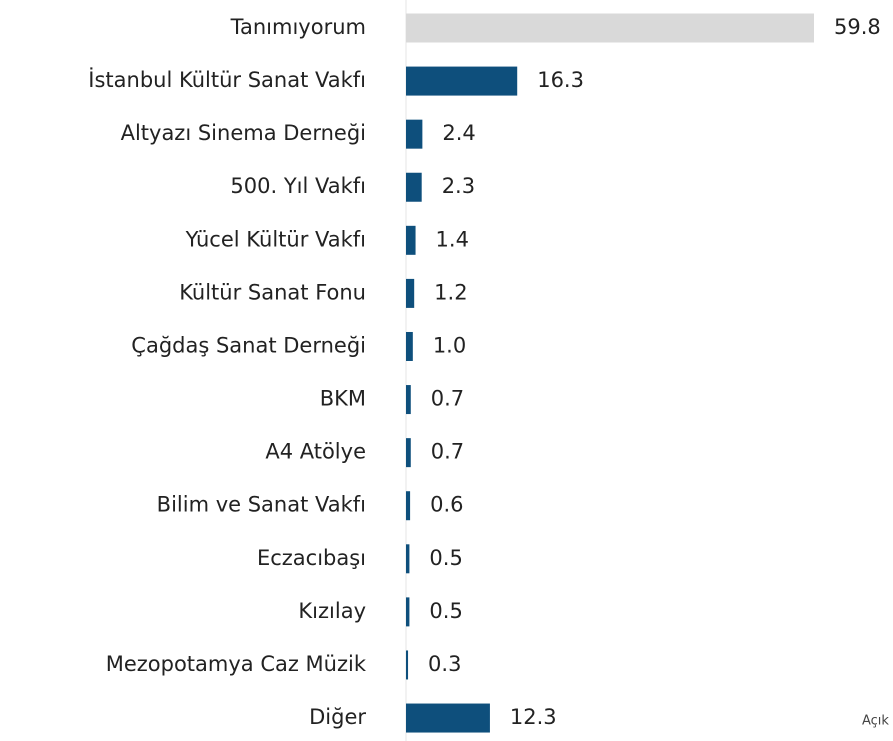  I want to click on value-label: 16.3, so click(560, 80).